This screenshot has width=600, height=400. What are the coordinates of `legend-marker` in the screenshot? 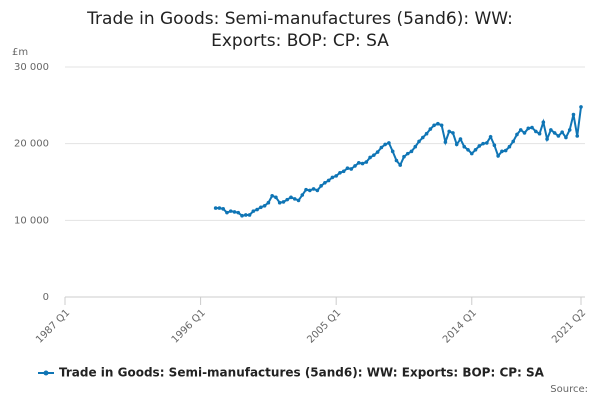 It's located at (46, 373).